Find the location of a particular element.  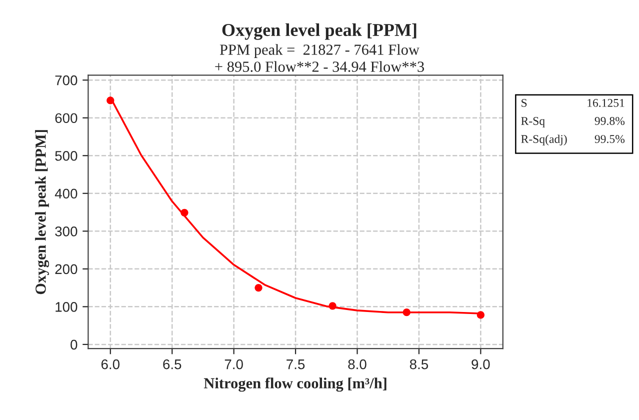

x-tick-label: 8.5 is located at coordinates (419, 364).